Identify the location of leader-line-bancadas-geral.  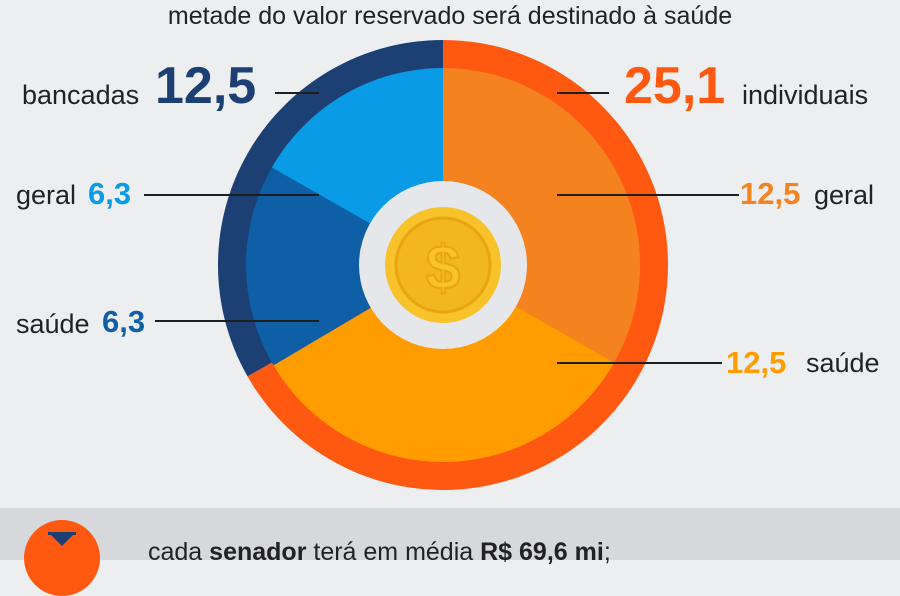
(231, 195).